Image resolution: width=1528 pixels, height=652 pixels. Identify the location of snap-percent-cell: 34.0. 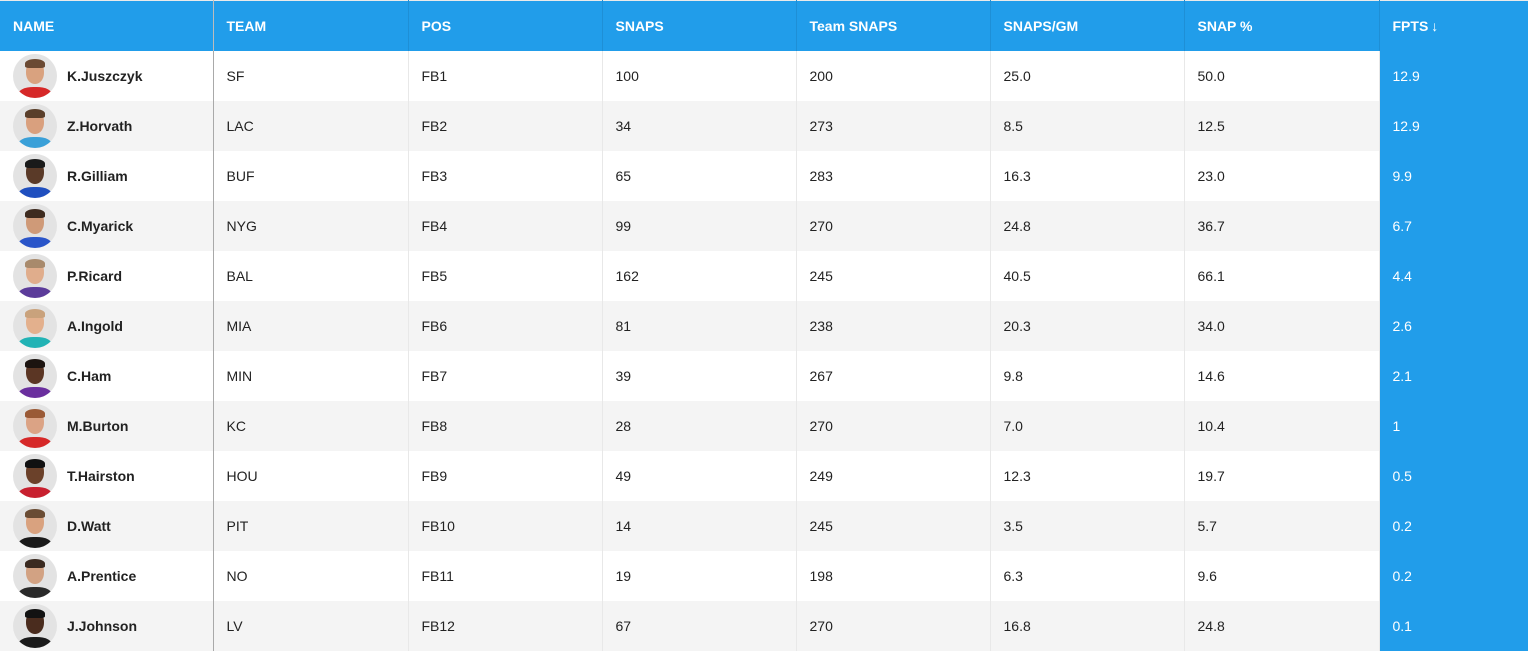
(1282, 325).